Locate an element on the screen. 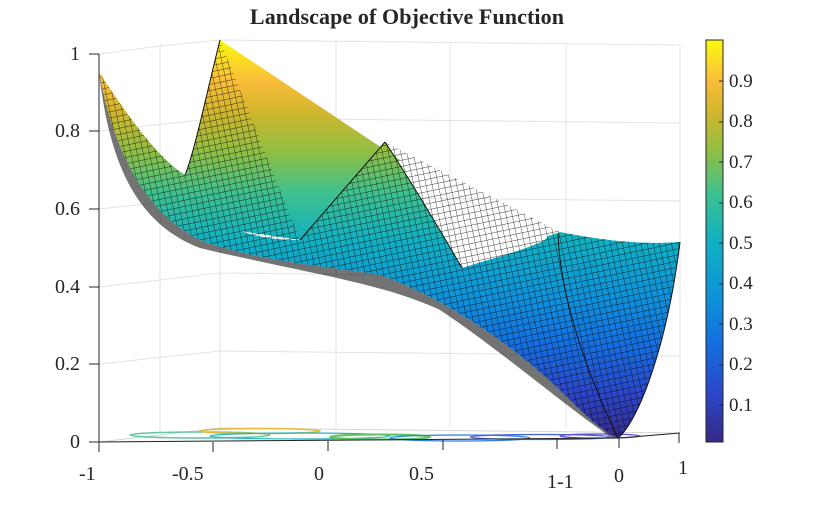 This screenshot has height=505, width=814. colorbar-tick-label: 0.9 is located at coordinates (741, 81).